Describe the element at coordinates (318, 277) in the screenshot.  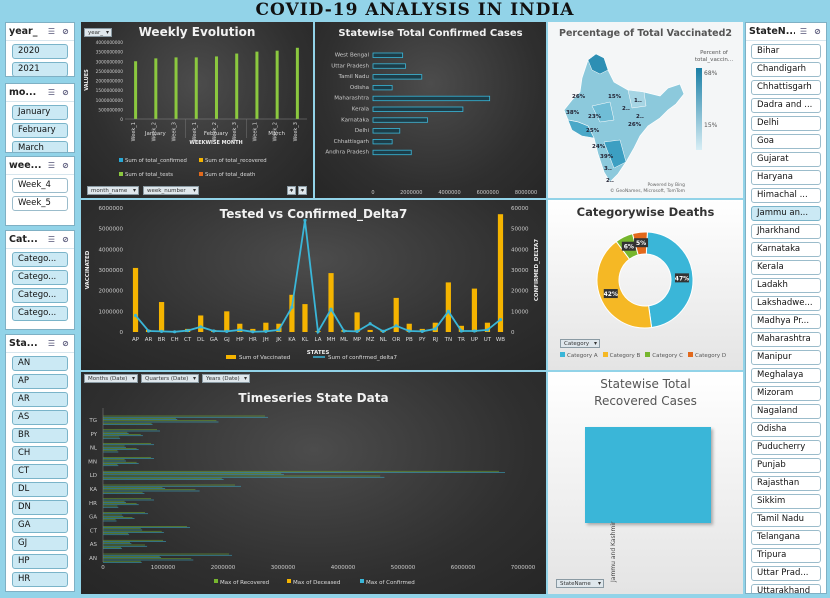
I see `confirmed-delta7-line` at that location.